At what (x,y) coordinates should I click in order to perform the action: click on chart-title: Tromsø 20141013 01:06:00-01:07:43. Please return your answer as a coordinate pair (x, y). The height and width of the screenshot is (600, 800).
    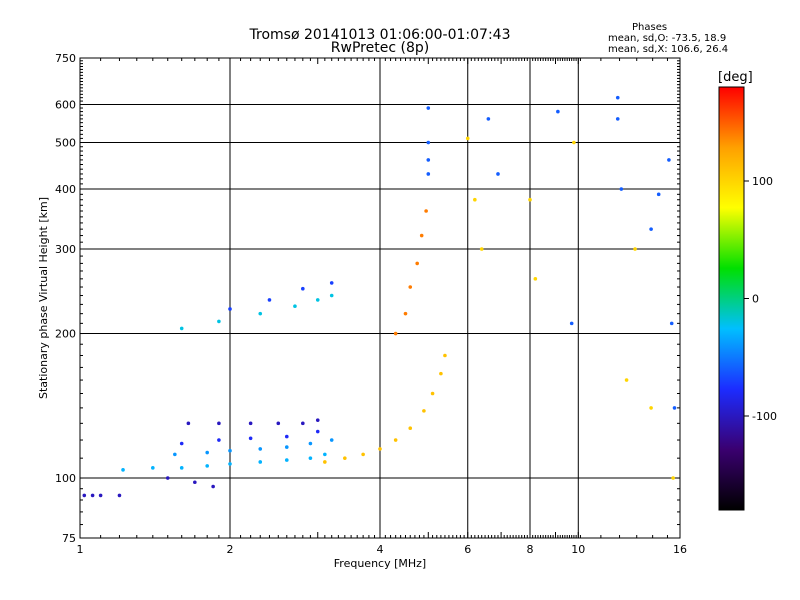
    Looking at the image, I should click on (380, 35).